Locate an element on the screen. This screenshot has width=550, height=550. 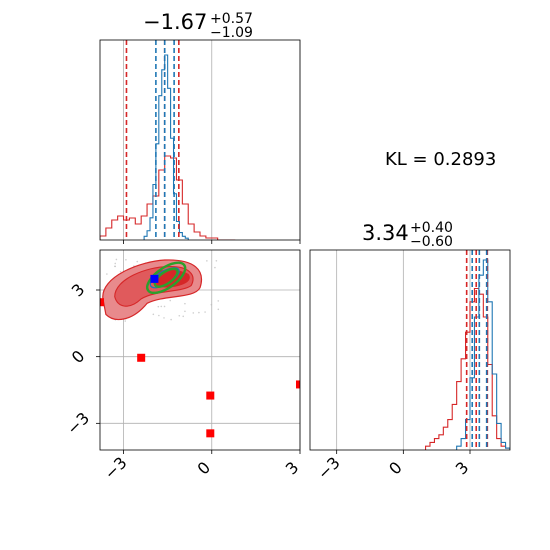
y-tick-label: −3 is located at coordinates (78, 423).